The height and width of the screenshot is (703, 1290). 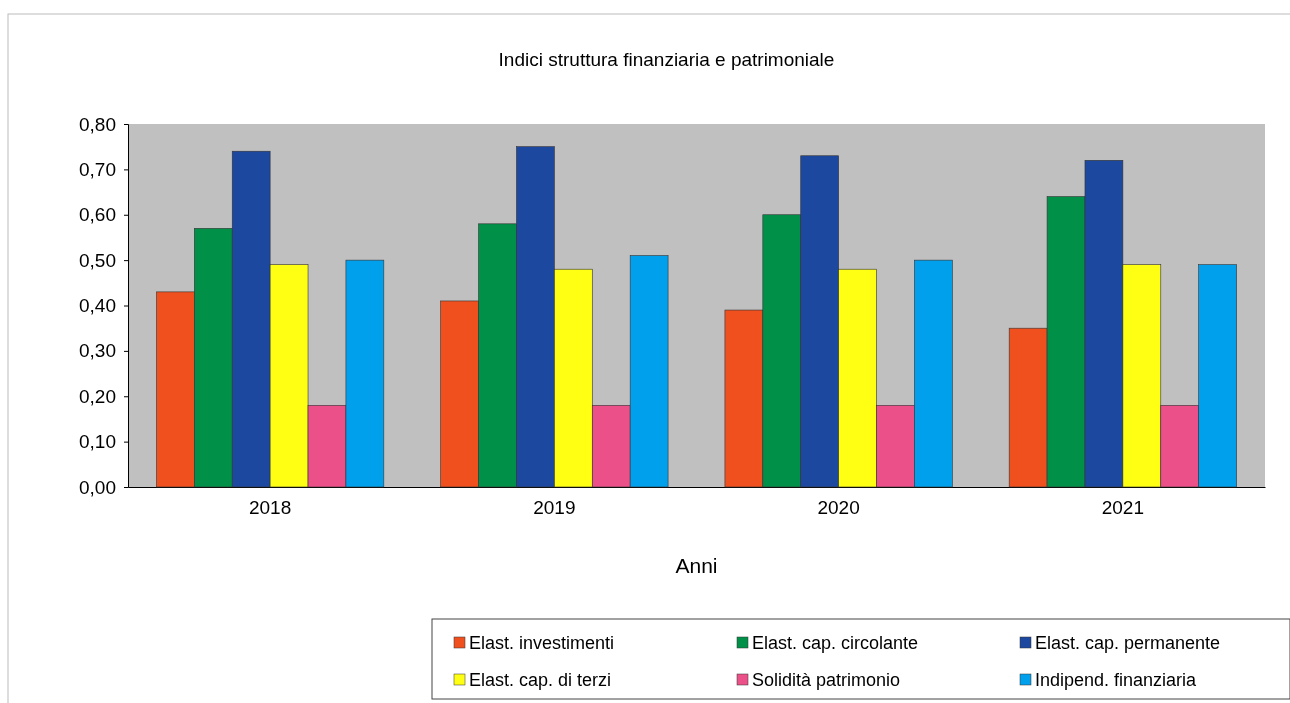 I want to click on legend-label: Indipend. finanziaria, so click(x=1116, y=680).